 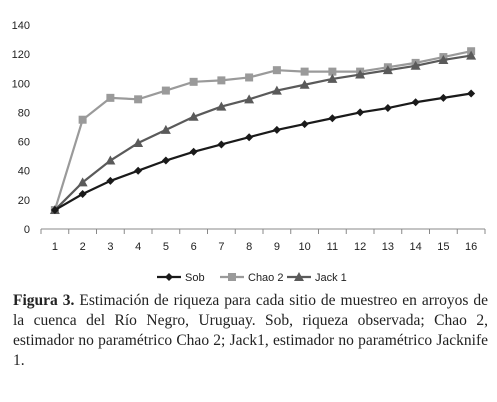 I want to click on x-axis: 1 2 3 4 5 6 7 8 9 10 11 12 13 14 15 16, so click(x=263, y=240).